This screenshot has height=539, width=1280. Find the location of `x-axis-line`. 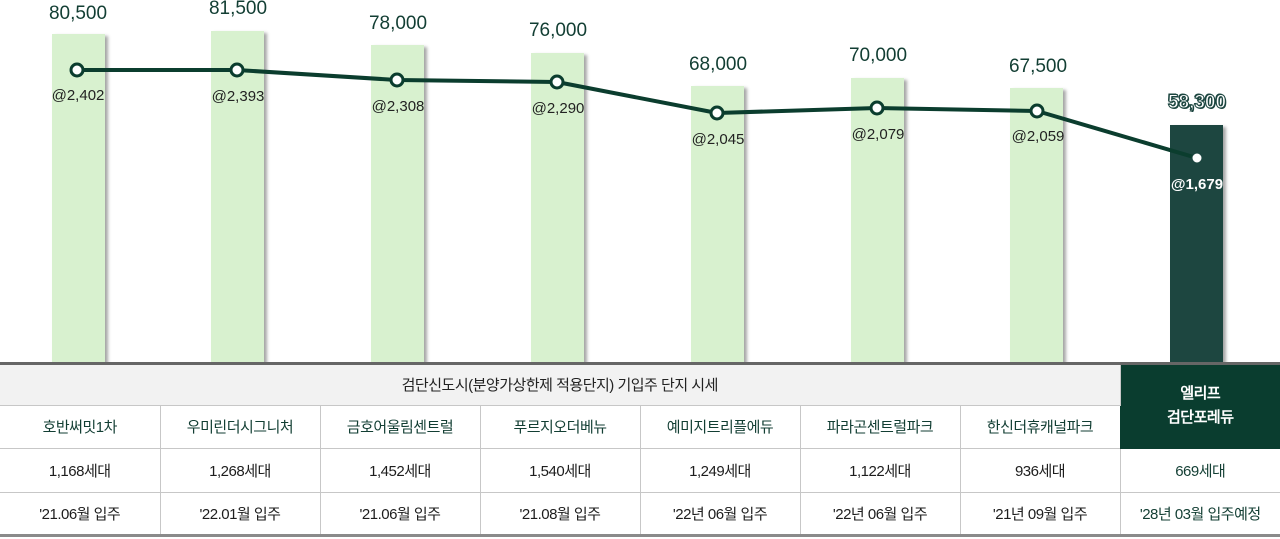

x-axis-line is located at coordinates (640, 363).